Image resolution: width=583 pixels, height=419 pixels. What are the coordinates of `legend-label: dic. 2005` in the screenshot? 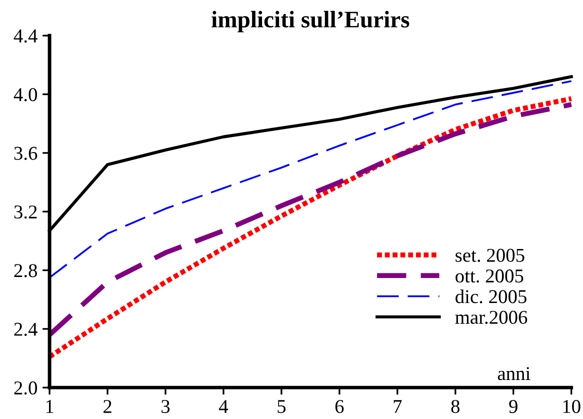 It's located at (491, 297).